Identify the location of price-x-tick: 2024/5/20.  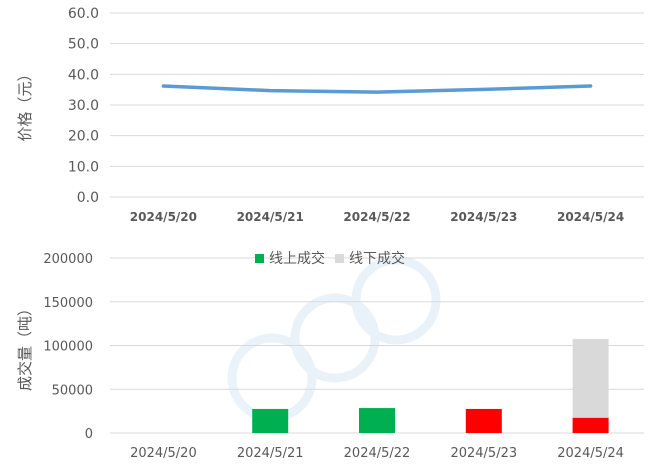
(163, 217).